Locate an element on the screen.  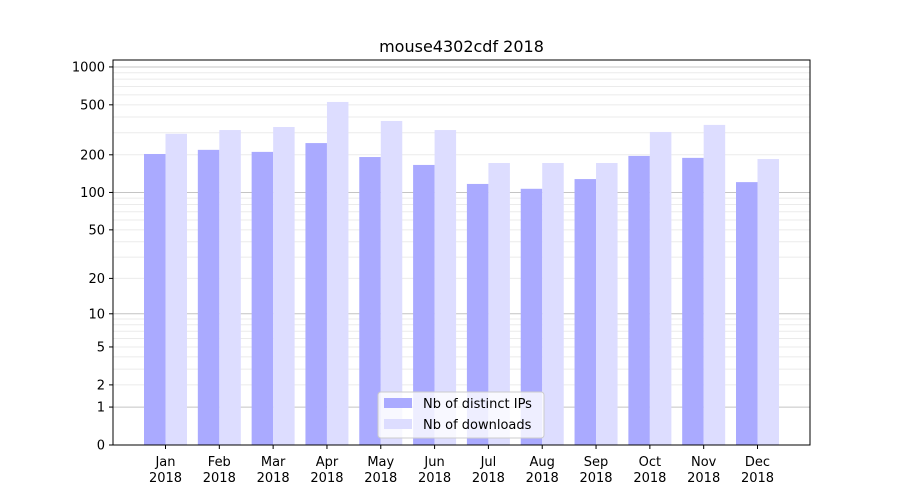
y-tick-label: 200 is located at coordinates (92, 155).